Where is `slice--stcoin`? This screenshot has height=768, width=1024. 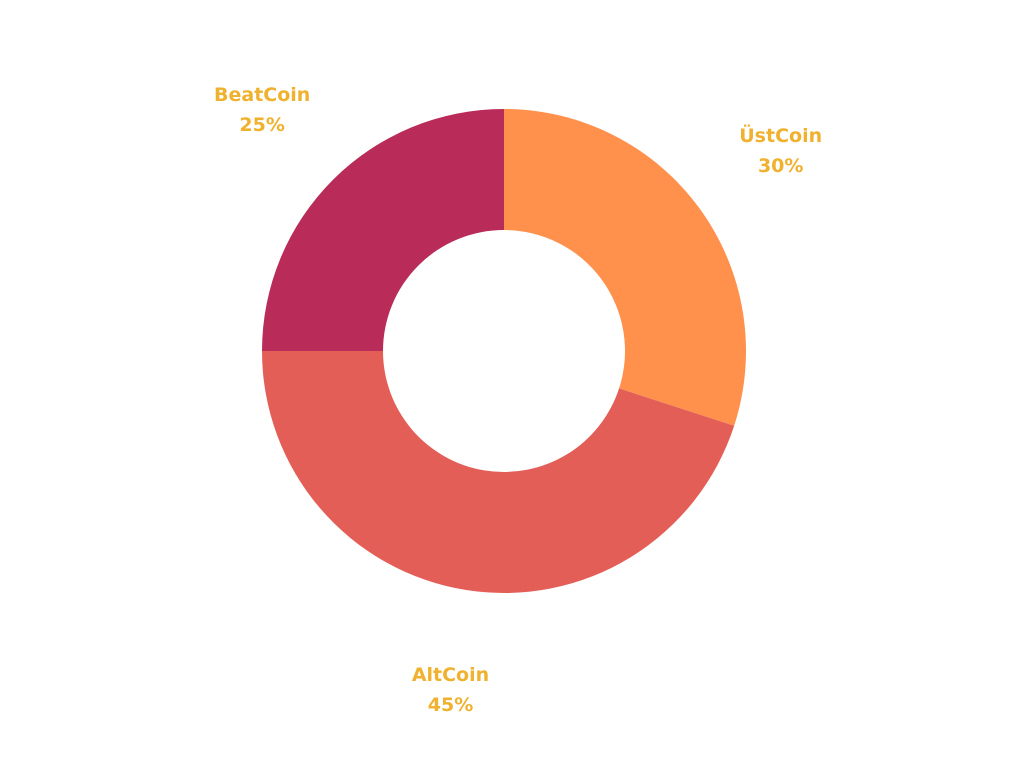 slice--stcoin is located at coordinates (625, 267).